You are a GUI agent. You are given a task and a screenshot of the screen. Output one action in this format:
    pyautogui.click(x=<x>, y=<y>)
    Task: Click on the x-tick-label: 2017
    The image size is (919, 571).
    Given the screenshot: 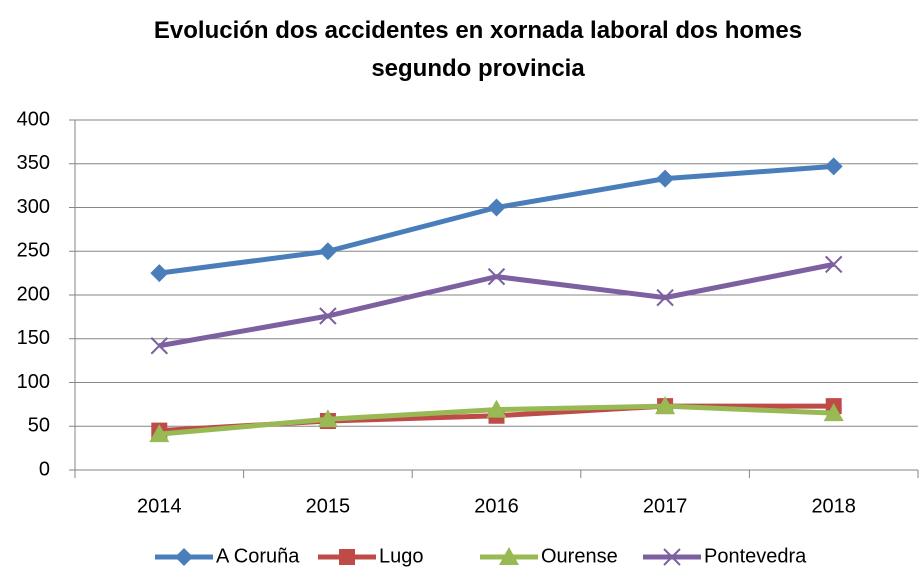 What is the action you would take?
    pyautogui.click(x=665, y=506)
    